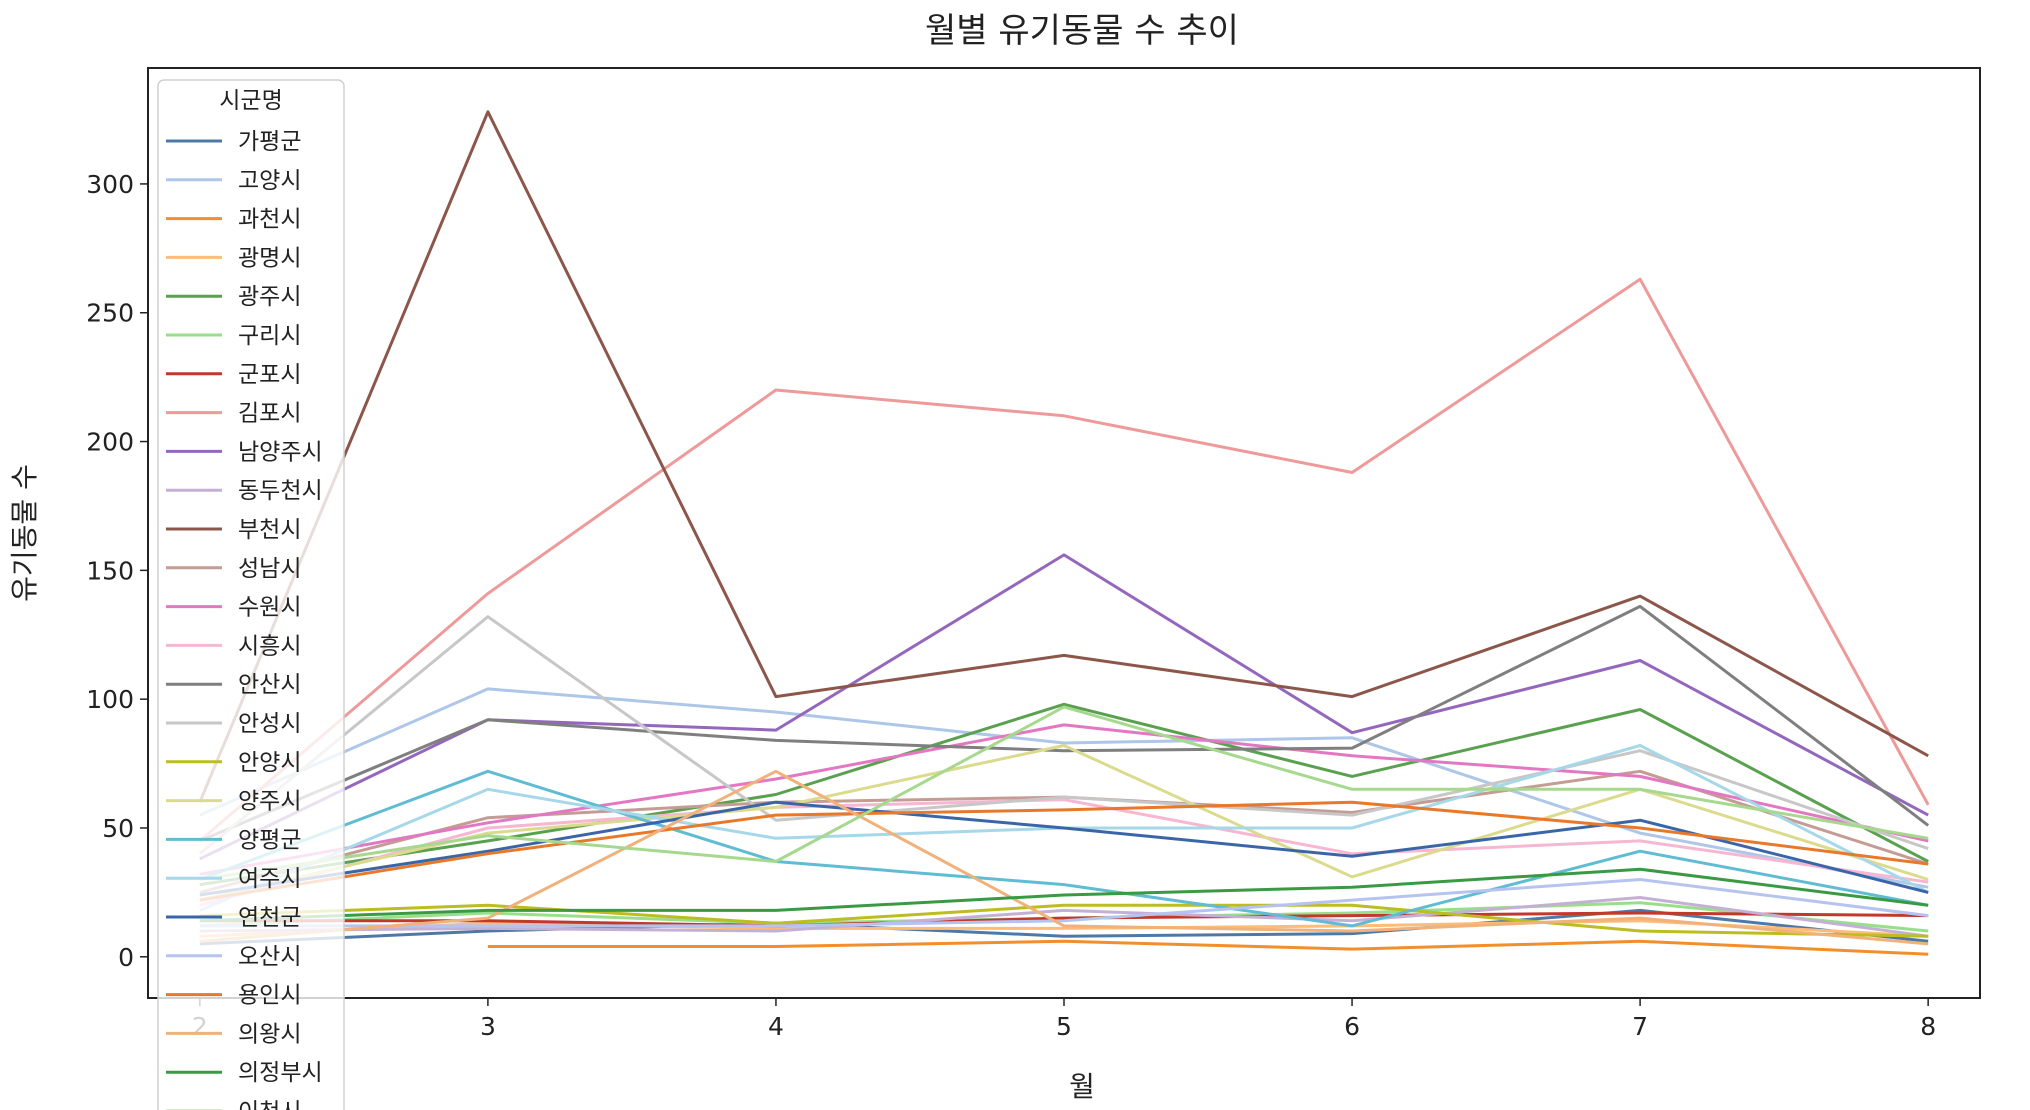 The height and width of the screenshot is (1110, 2030). Describe the element at coordinates (1352, 1026) in the screenshot. I see `x-tick-label: 6` at that location.